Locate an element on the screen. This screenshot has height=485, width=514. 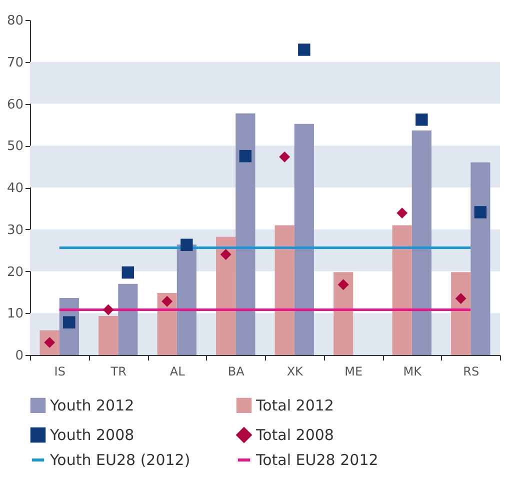
y-tick-label: 60 is located at coordinates (15, 104).